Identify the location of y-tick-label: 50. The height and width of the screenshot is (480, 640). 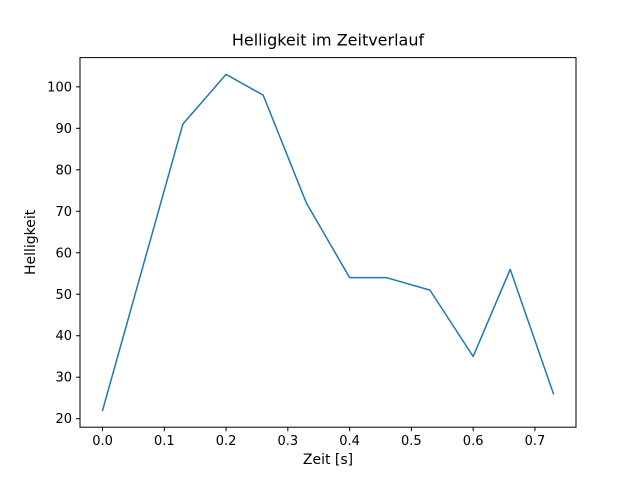
(63, 295).